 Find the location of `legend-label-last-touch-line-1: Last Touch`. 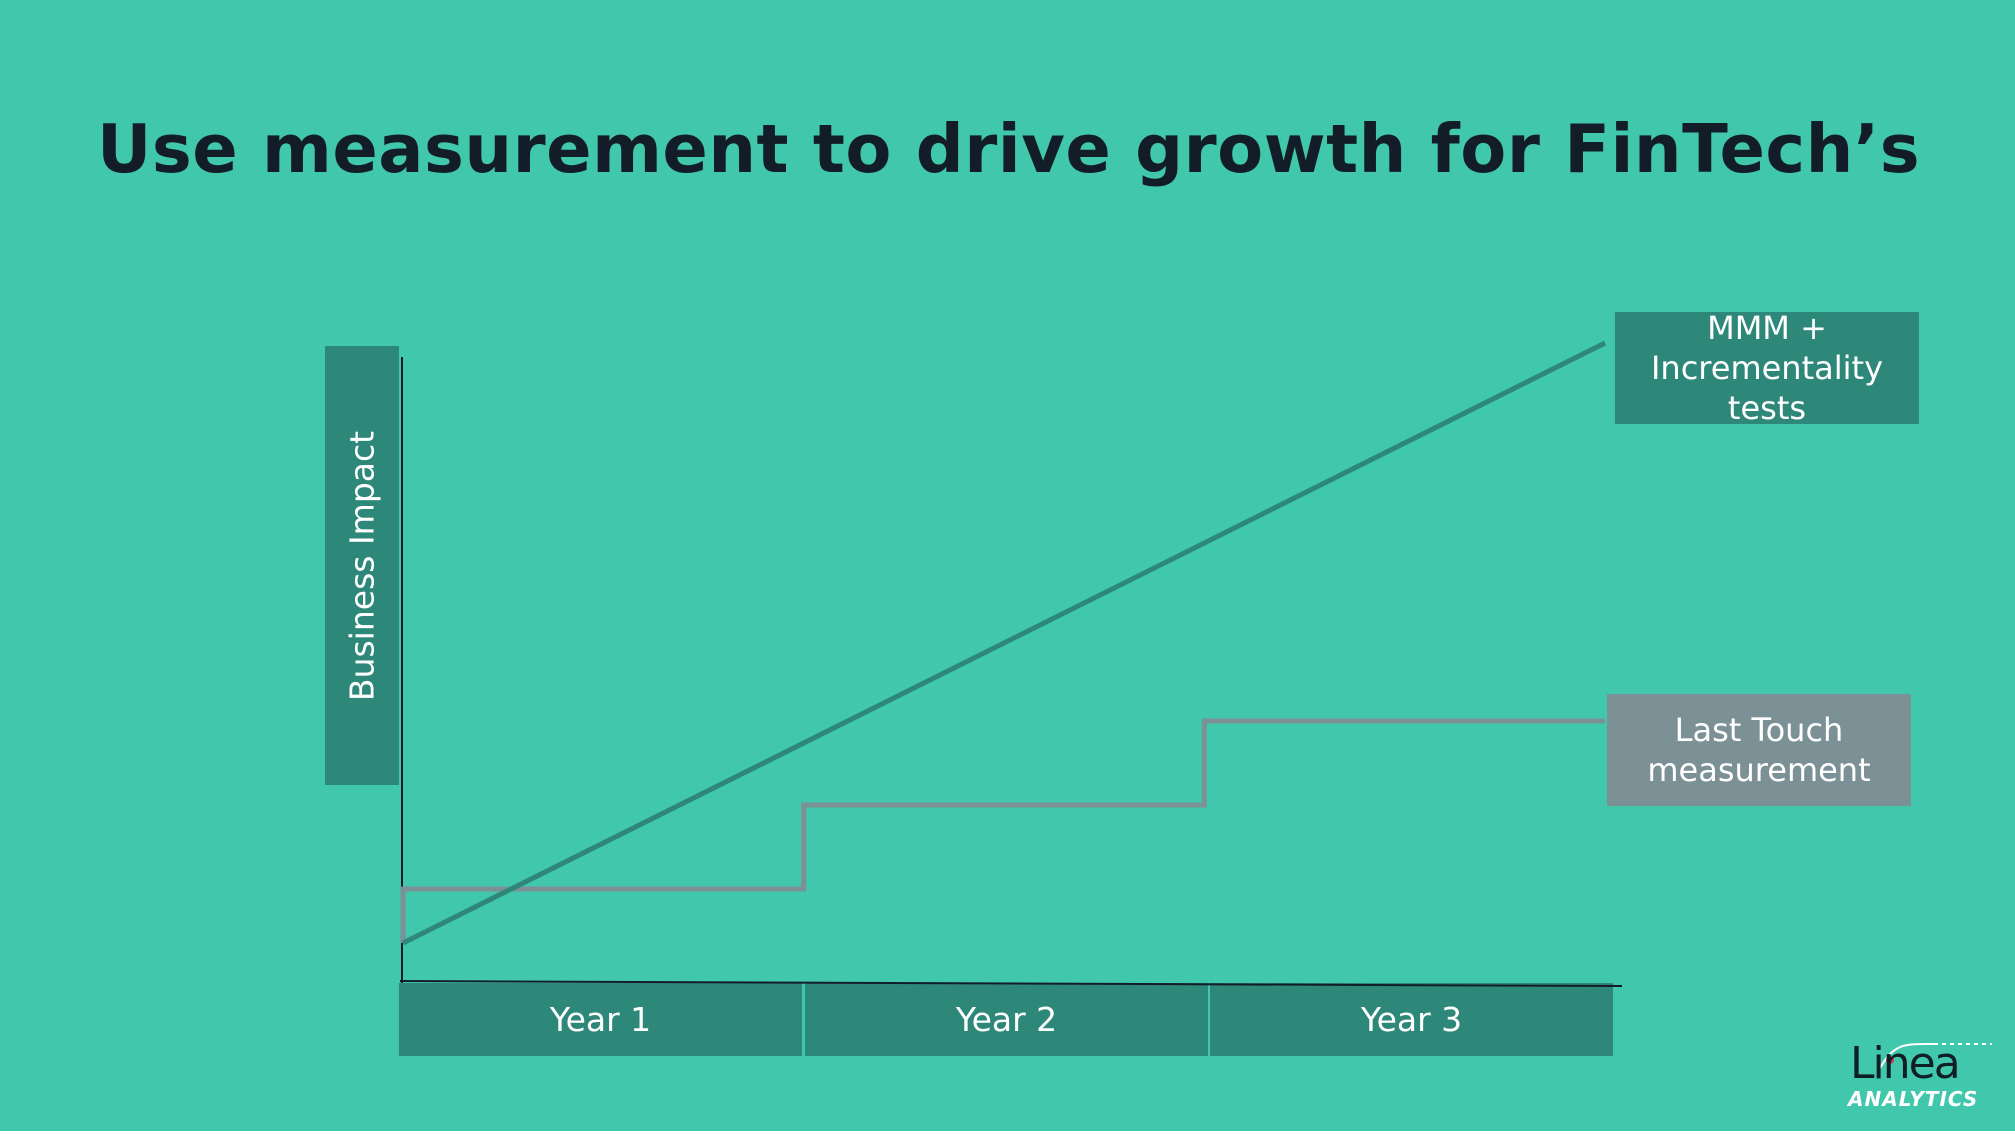

legend-label-last-touch-line-1: Last Touch is located at coordinates (1759, 730).